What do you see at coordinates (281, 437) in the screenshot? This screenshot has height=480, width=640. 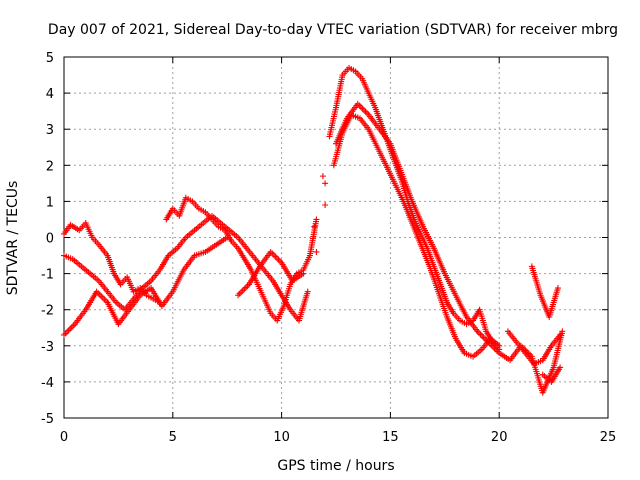 I see `x-tick-label: 10` at bounding box center [281, 437].